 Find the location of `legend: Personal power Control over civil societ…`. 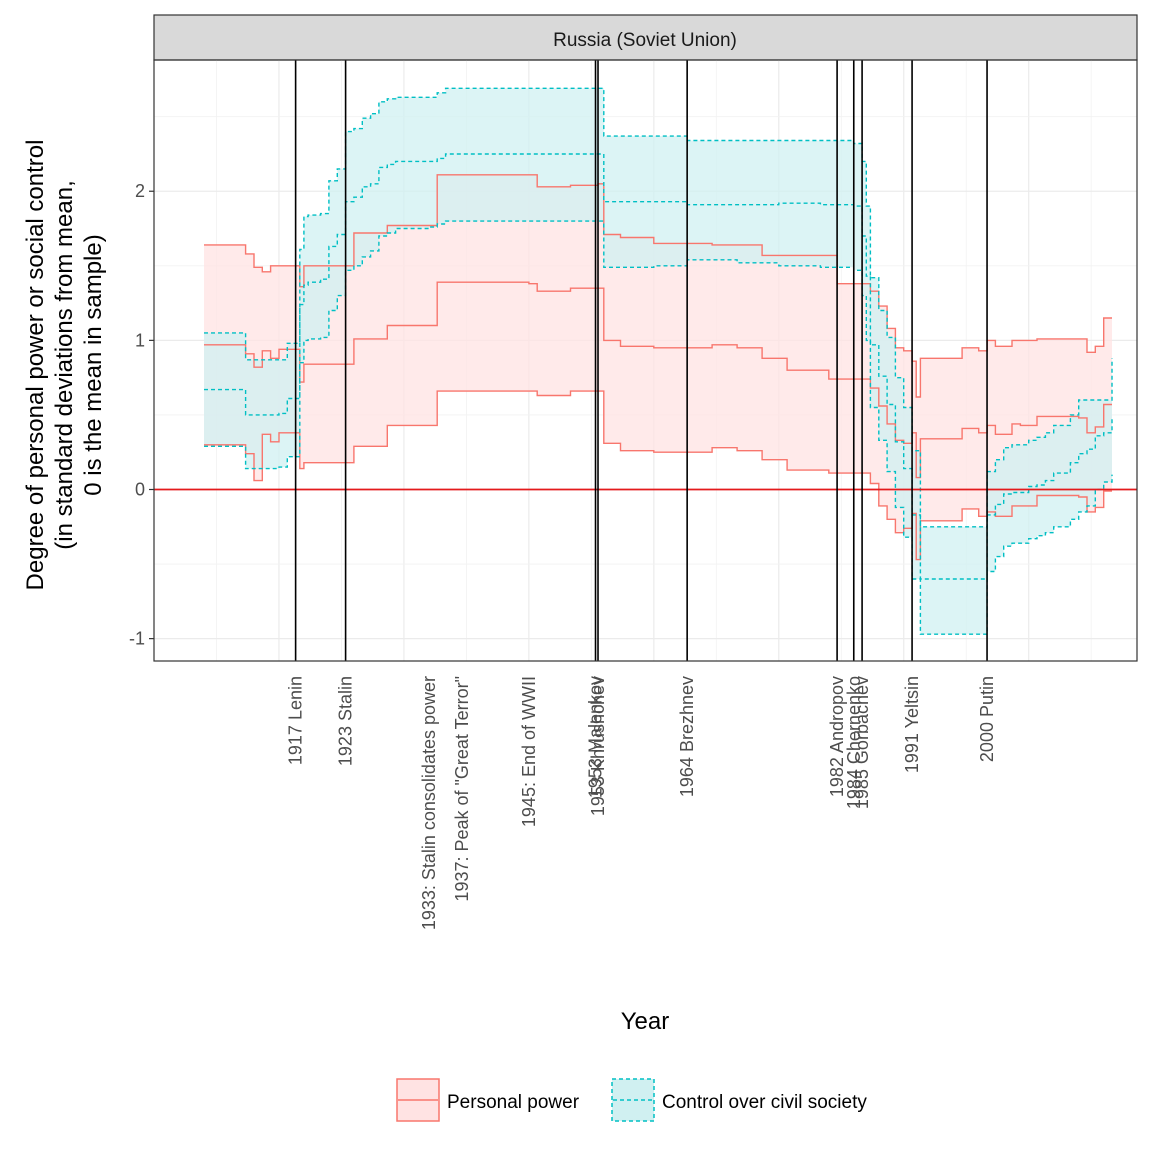

legend: Personal power Control over civil societ… is located at coordinates (631, 1100).